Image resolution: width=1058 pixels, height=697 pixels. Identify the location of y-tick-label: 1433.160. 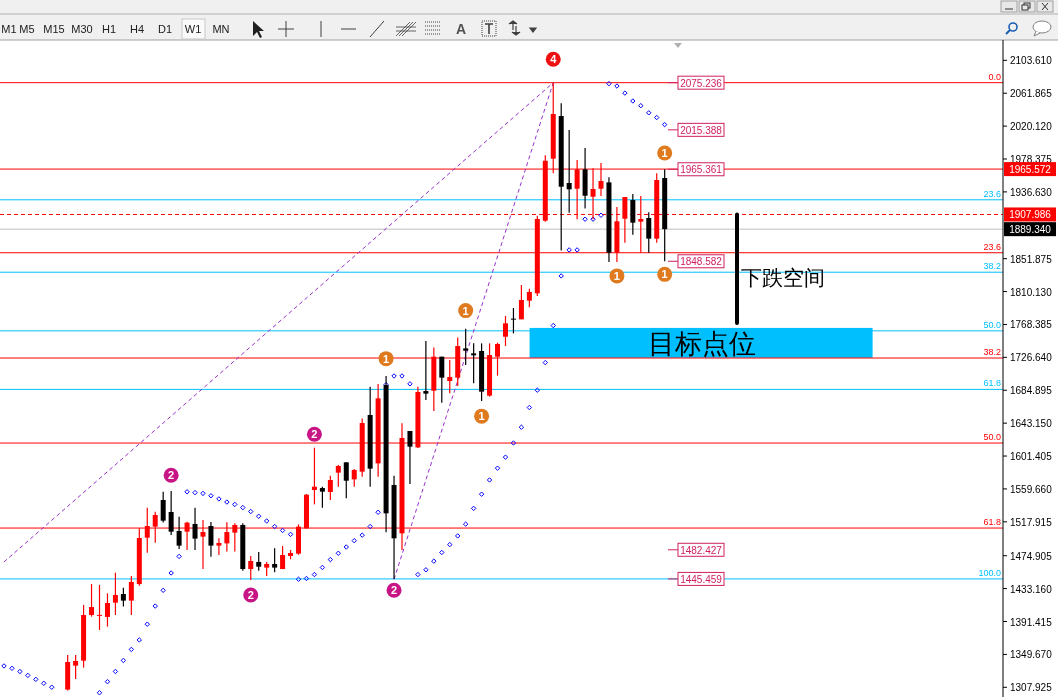
(1031, 589).